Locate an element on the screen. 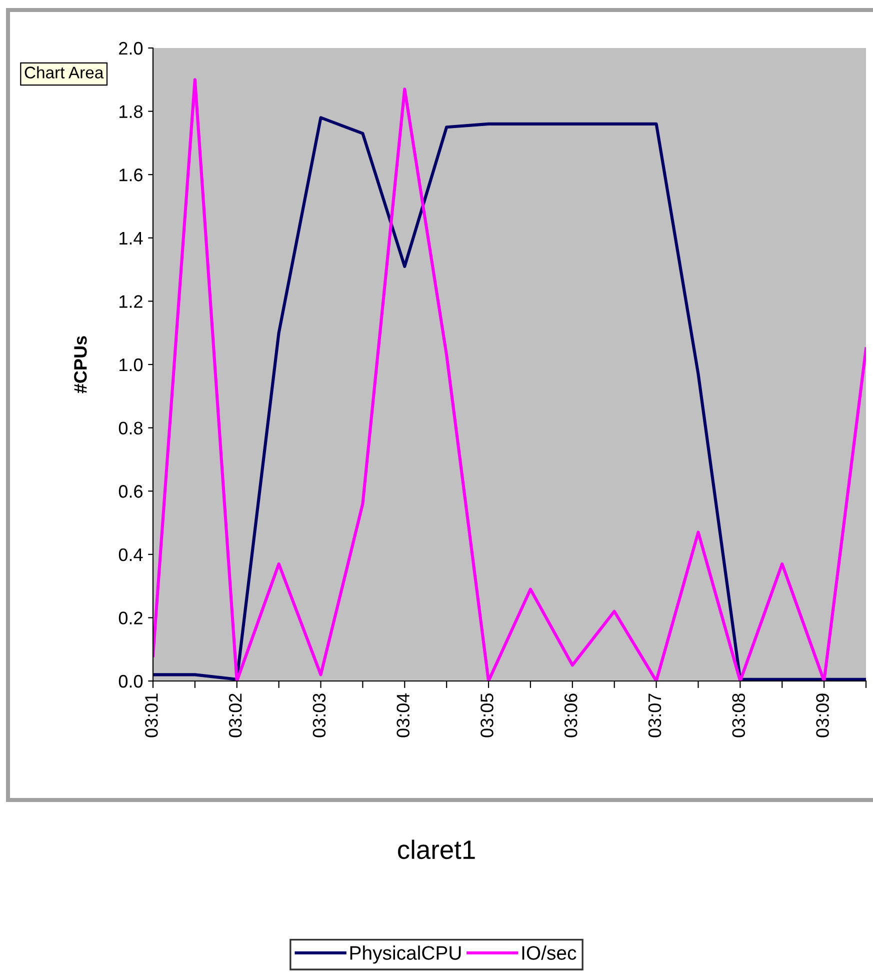 Image resolution: width=873 pixels, height=974 pixels. y-tick-label: 0.8 is located at coordinates (130, 428).